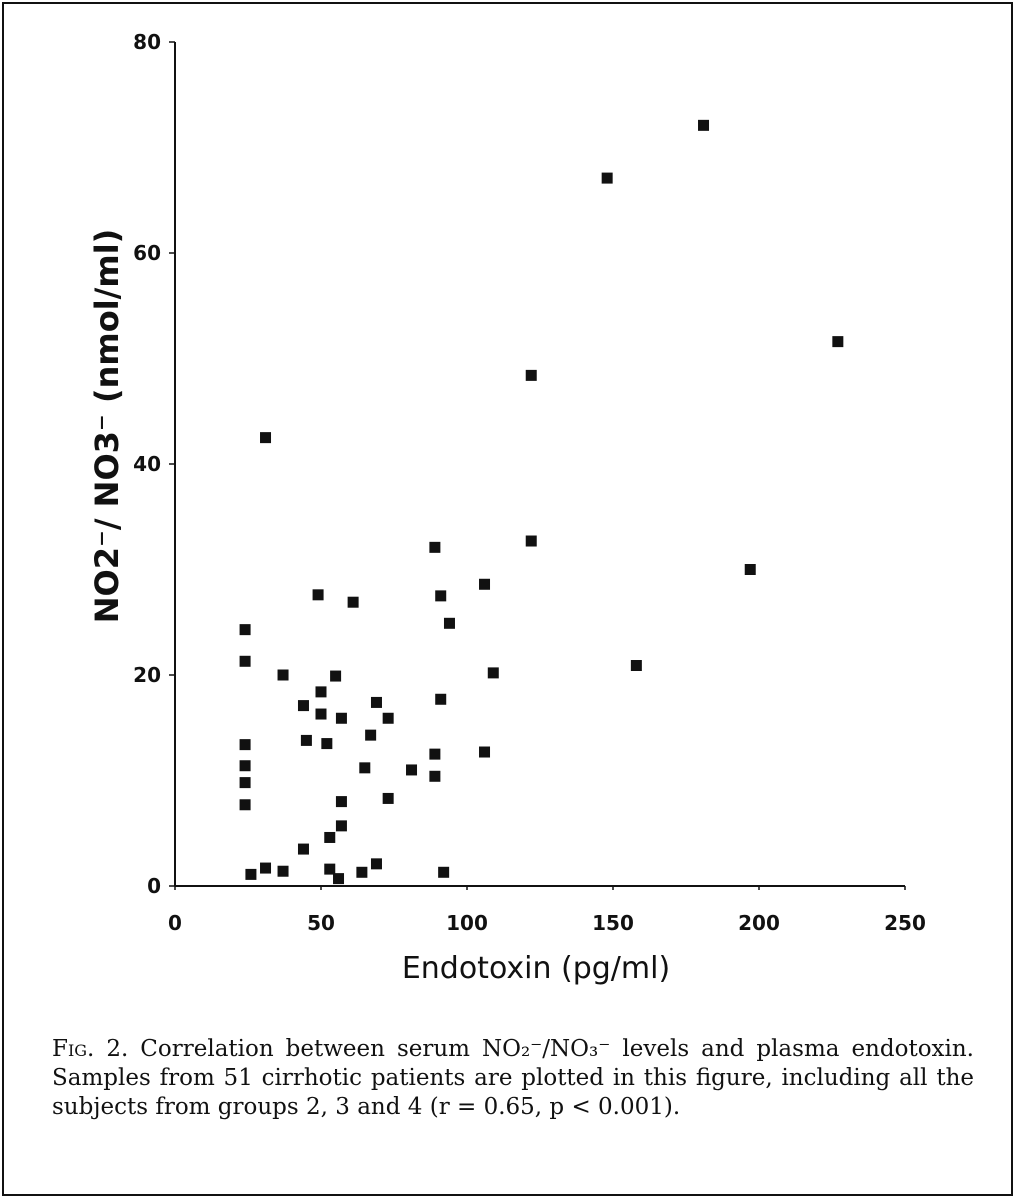 The image size is (1019, 1200). Describe the element at coordinates (147, 464) in the screenshot. I see `y-tick-label: 40` at that location.